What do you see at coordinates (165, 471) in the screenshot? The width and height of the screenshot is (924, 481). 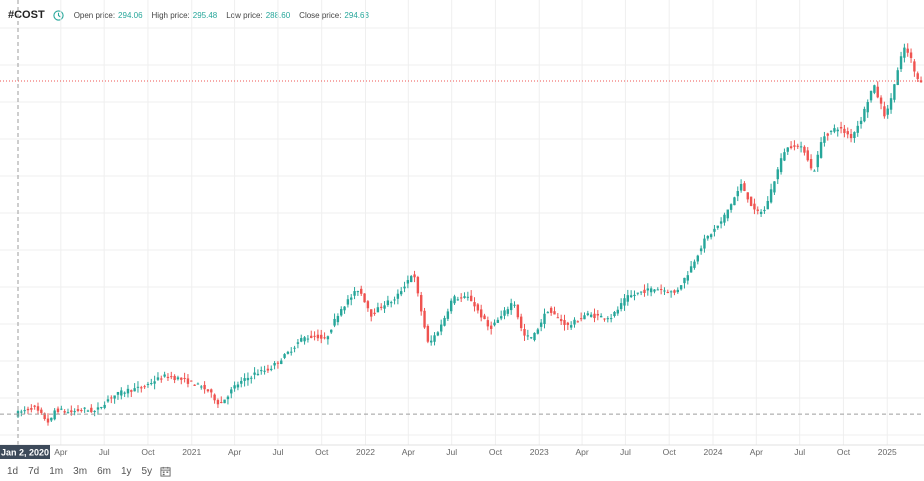 I see `calendar-icon` at bounding box center [165, 471].